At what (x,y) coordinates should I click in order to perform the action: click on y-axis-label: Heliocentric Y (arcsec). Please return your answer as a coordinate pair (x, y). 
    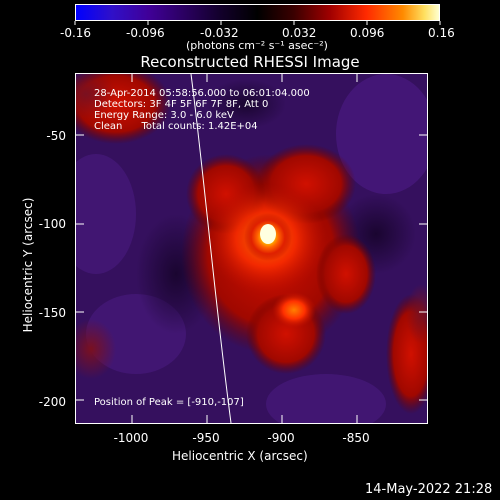
    Looking at the image, I should click on (28, 265).